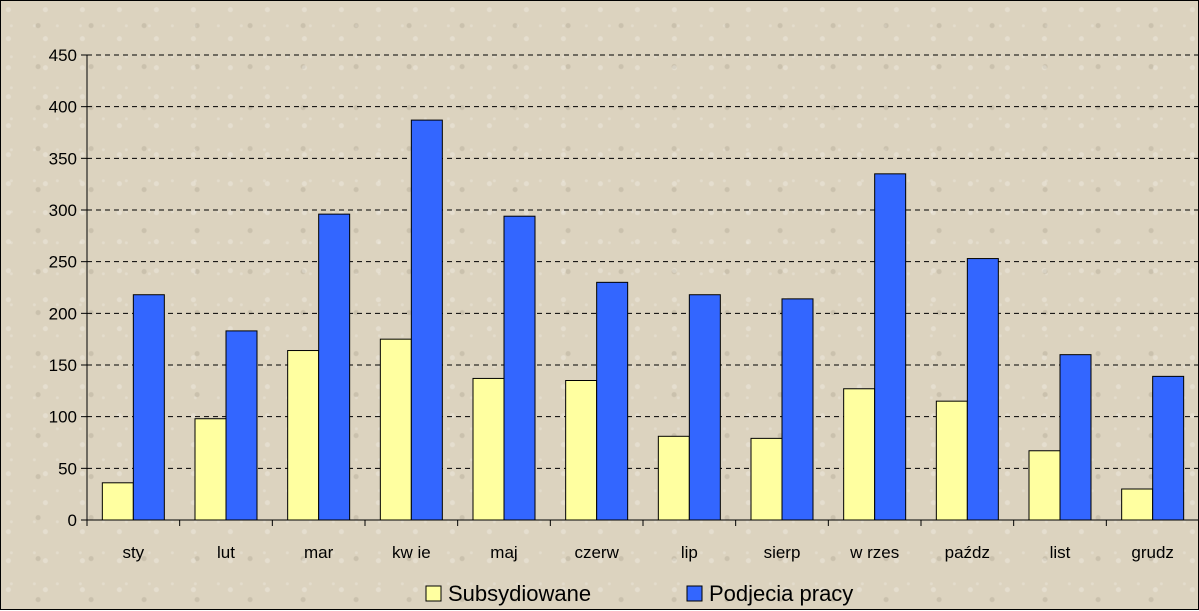 The image size is (1199, 611). Describe the element at coordinates (133, 552) in the screenshot. I see `x-tick-label: sty` at that location.